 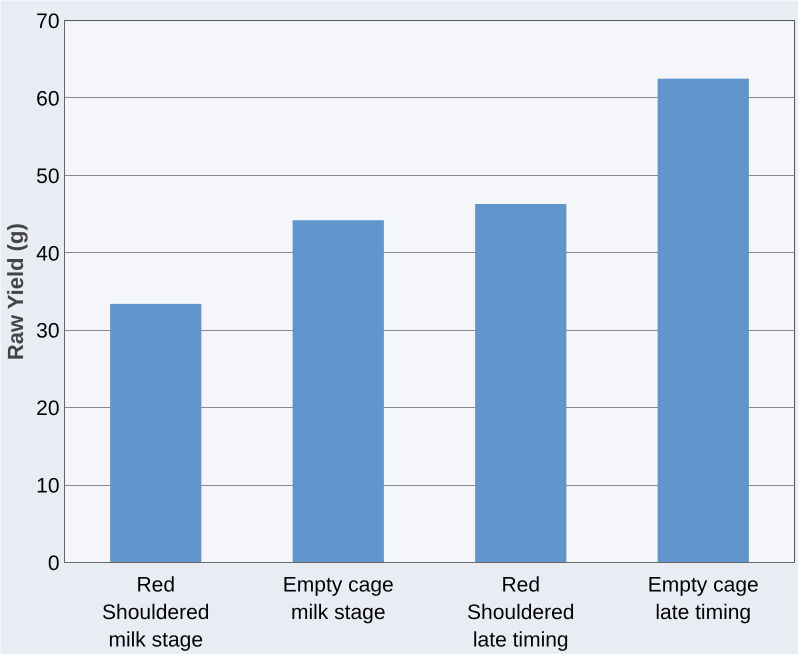 I want to click on y-axis-title: Raw Yield (g), so click(x=15, y=291).